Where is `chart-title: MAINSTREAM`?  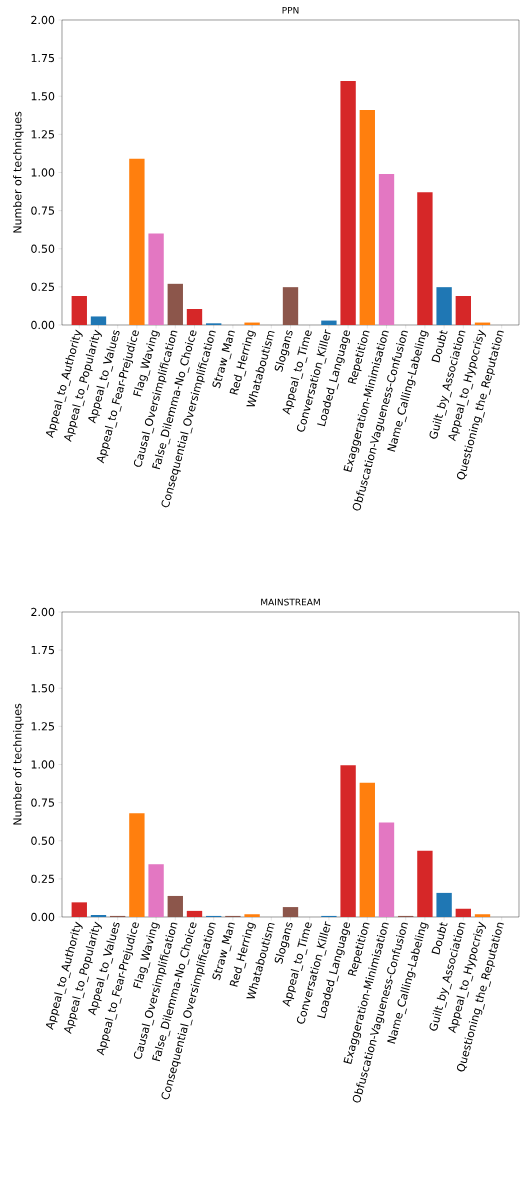
chart-title: MAINSTREAM is located at coordinates (290, 602).